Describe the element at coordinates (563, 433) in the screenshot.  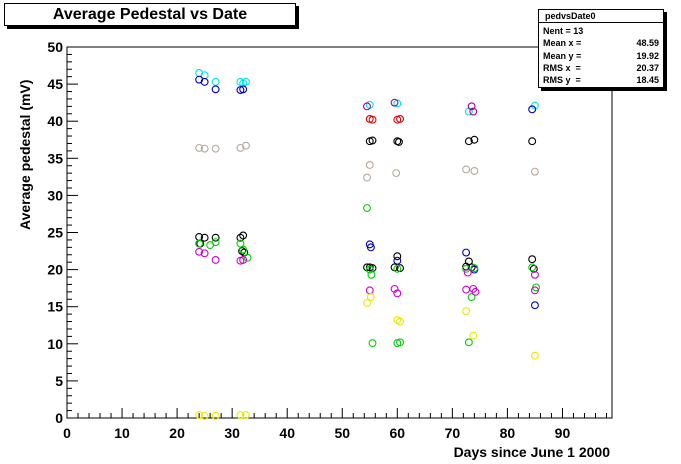
I see `x-tick-label: 90` at that location.